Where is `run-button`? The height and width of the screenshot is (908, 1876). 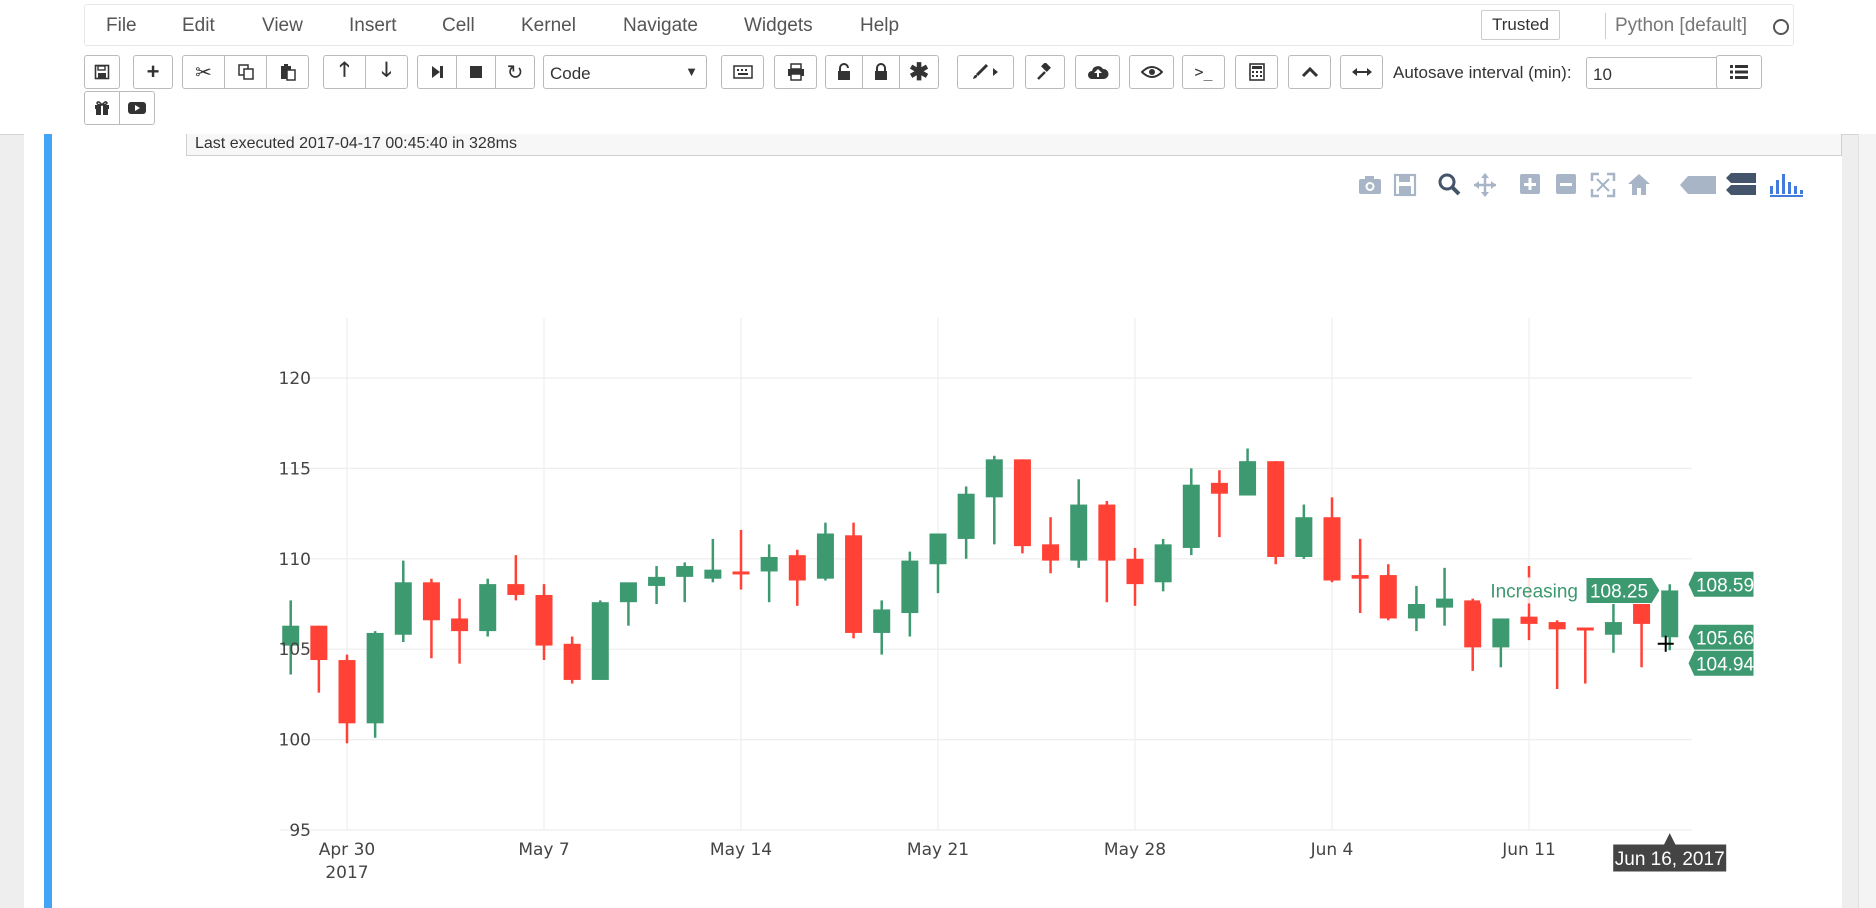 run-button is located at coordinates (437, 72).